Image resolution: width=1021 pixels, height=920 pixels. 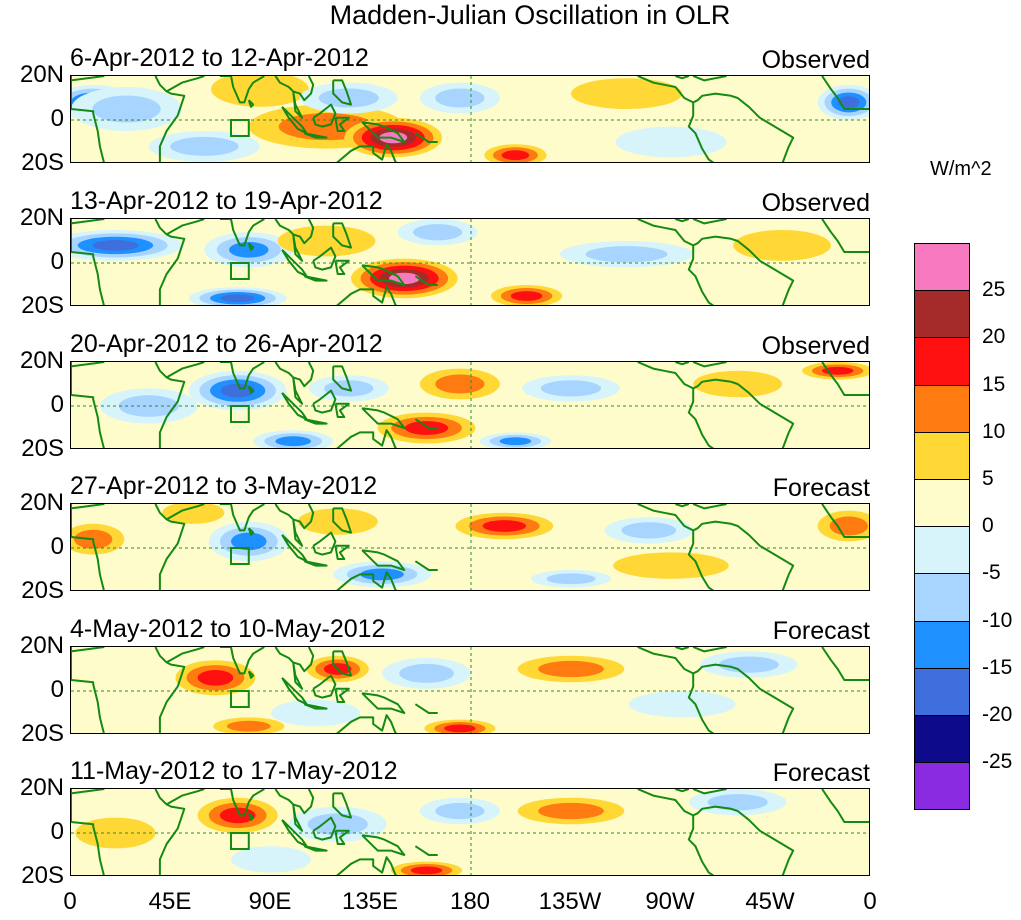 What do you see at coordinates (470, 816) in the screenshot?
I see `map-panel-6: 11-May-2012 to 17-May-2012 Forecast` at bounding box center [470, 816].